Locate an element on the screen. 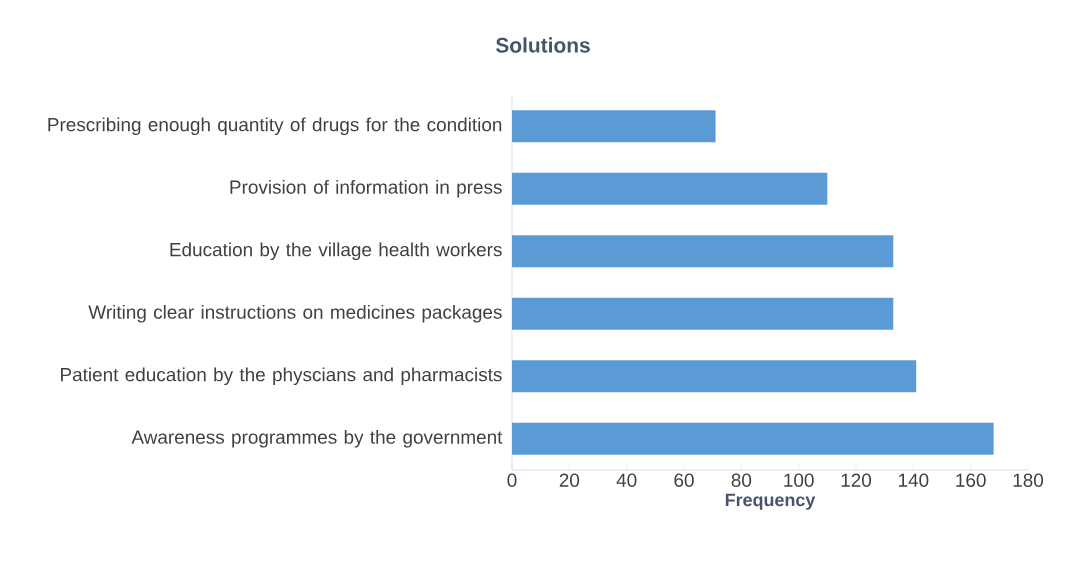 This screenshot has width=1065, height=575. x-tick-label: 40 is located at coordinates (626, 480).